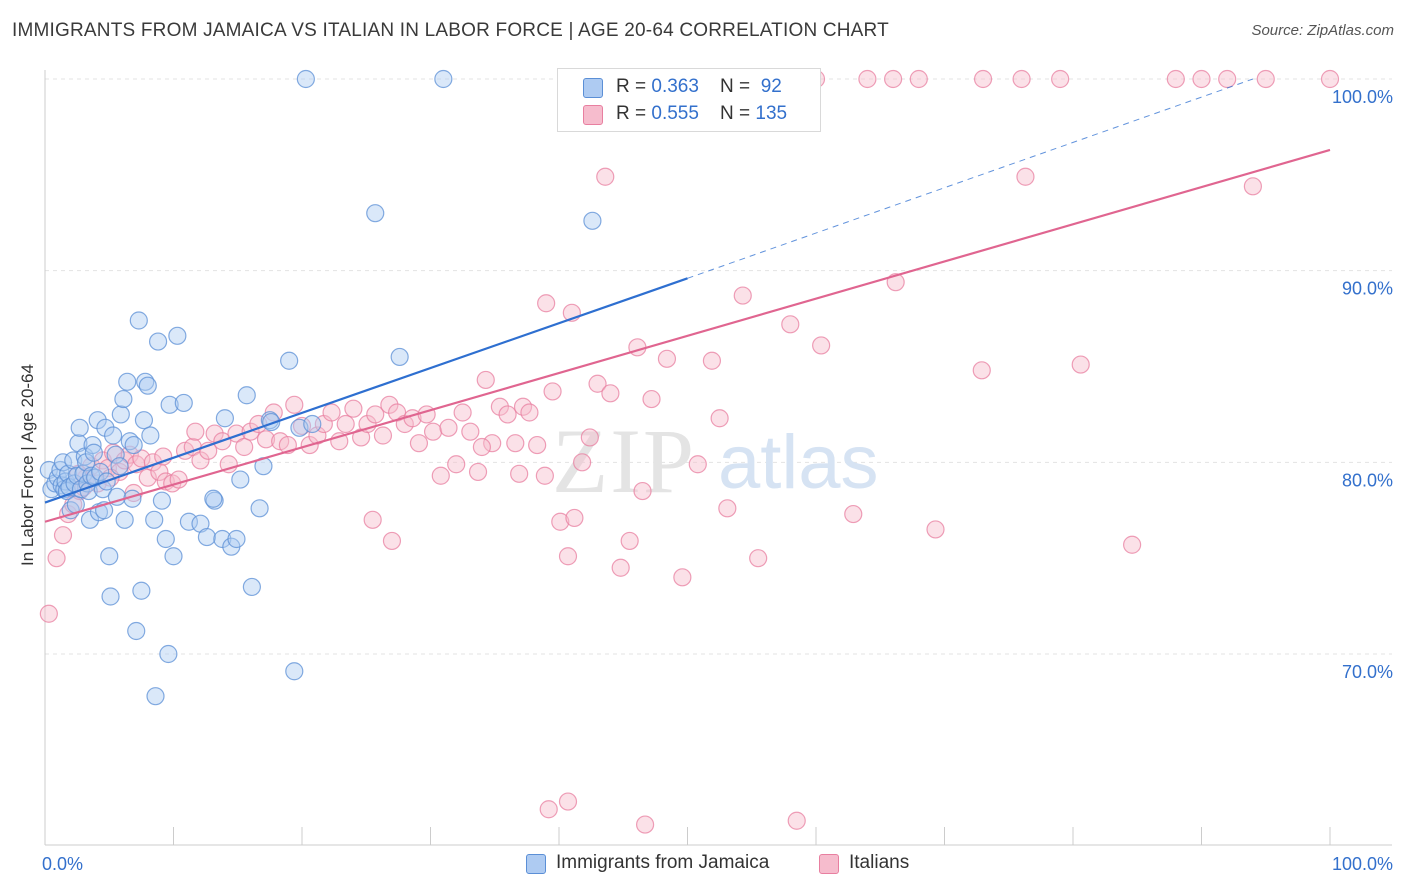 This screenshot has width=1406, height=892. I want to click on legend-row-jamaica: R = 0.363 N = 92, so click(689, 87).